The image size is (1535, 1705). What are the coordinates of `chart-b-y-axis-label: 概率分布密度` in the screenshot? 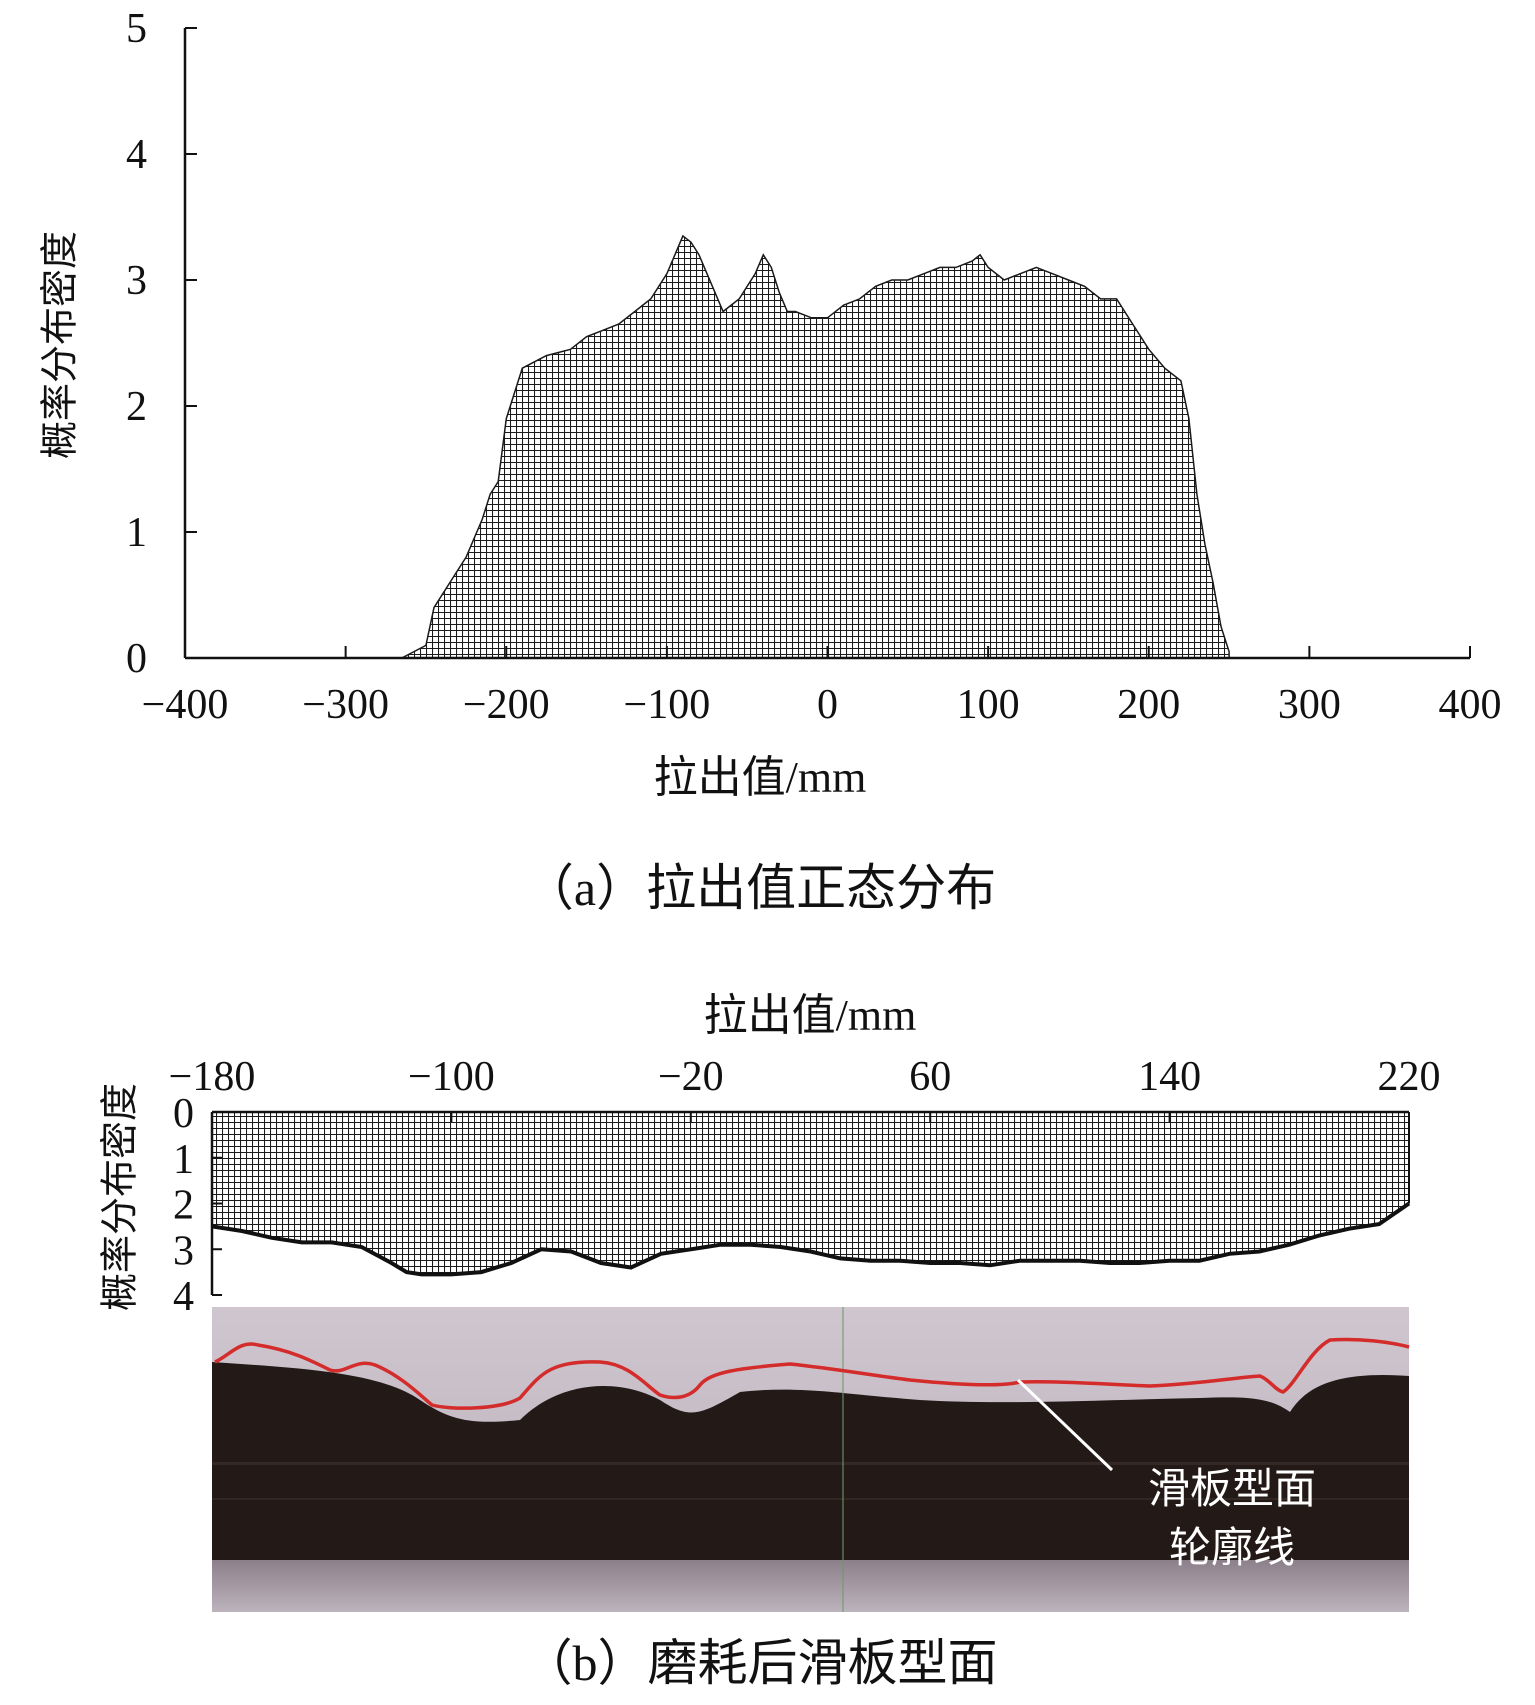 It's located at (120, 1197).